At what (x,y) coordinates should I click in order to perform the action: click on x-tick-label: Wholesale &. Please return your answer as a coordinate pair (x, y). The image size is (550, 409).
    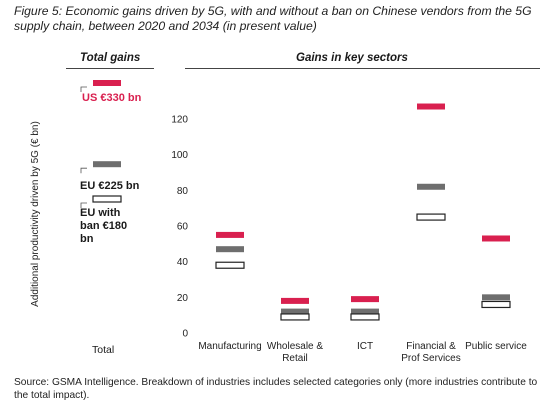
    Looking at the image, I should click on (295, 346).